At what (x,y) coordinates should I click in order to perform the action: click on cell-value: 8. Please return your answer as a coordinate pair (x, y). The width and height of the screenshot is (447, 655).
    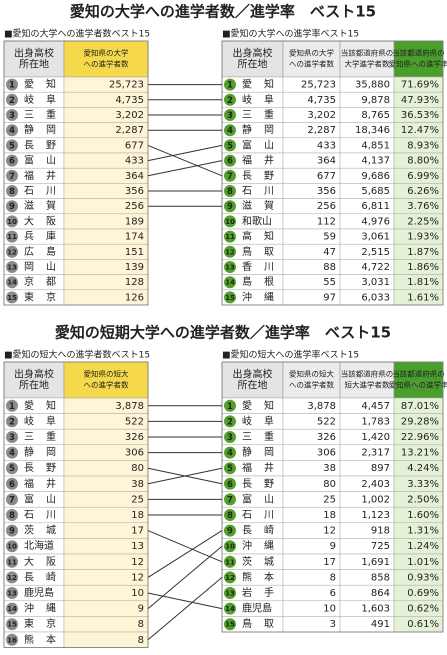
    Looking at the image, I should click on (333, 577).